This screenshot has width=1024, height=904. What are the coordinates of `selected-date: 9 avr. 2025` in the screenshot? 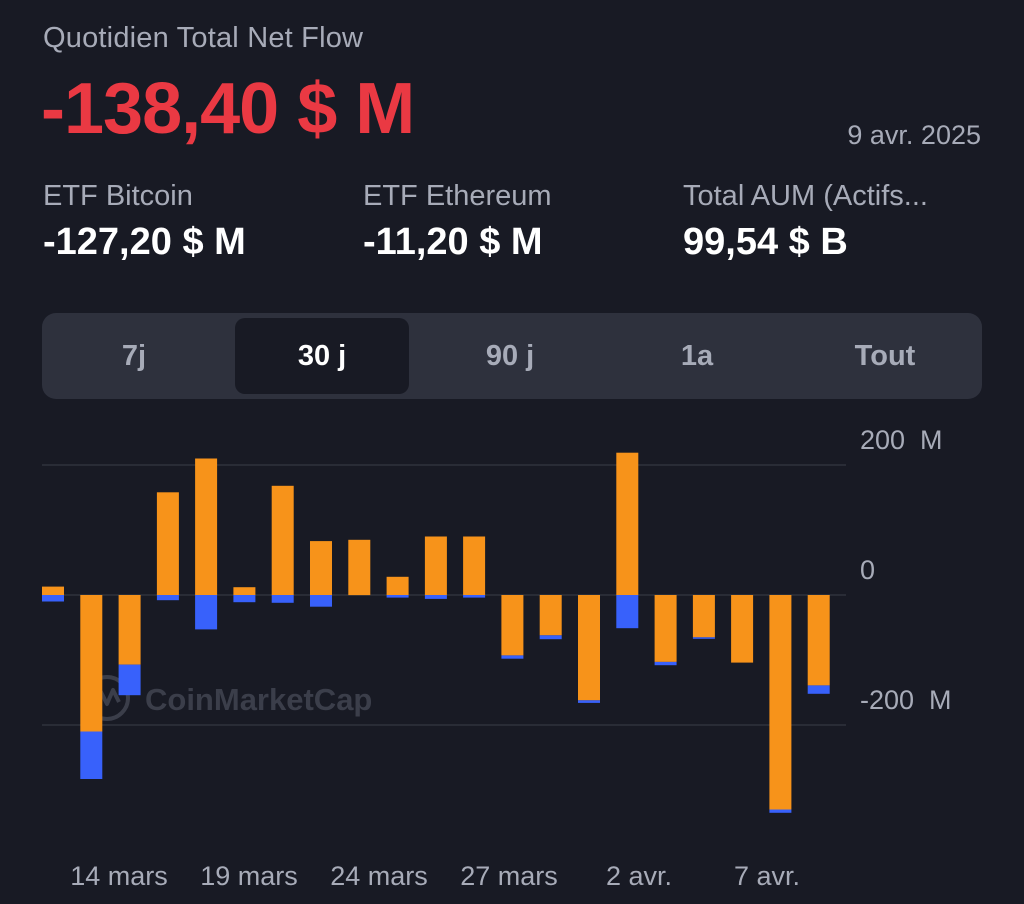 It's located at (914, 135).